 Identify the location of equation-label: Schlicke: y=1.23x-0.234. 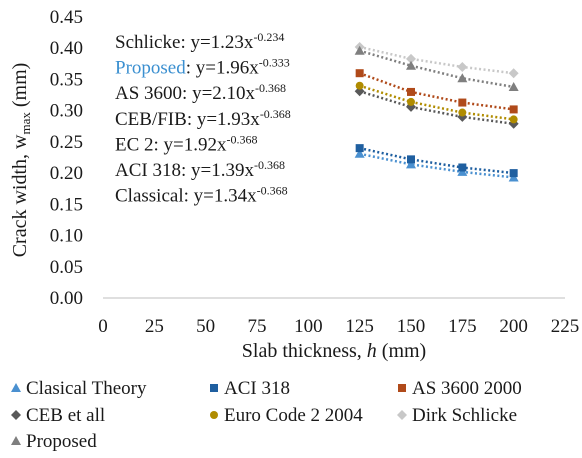
(199, 41).